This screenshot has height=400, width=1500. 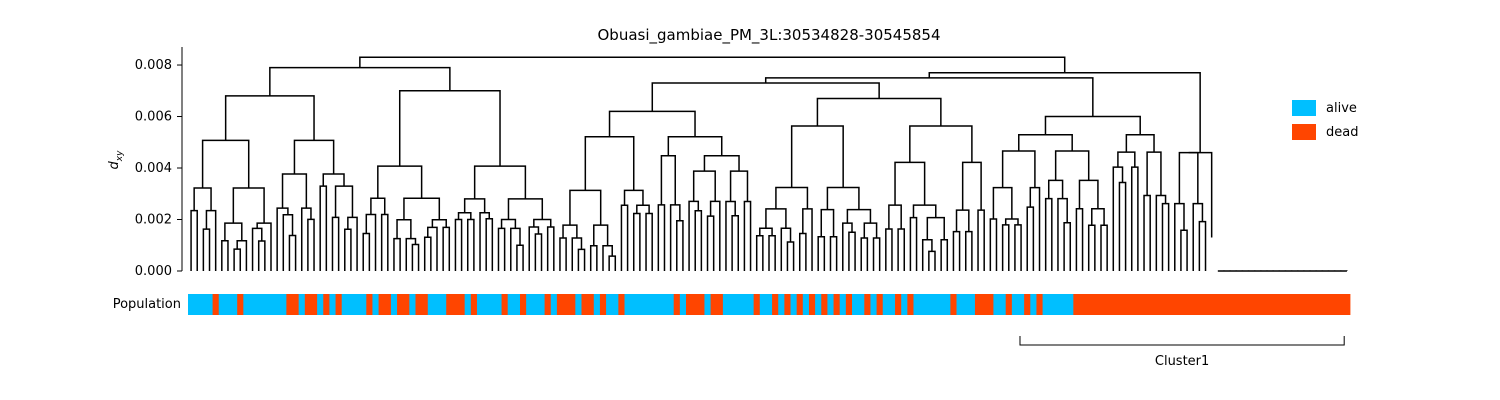 What do you see at coordinates (1304, 132) in the screenshot?
I see `legend-swatch-dead` at bounding box center [1304, 132].